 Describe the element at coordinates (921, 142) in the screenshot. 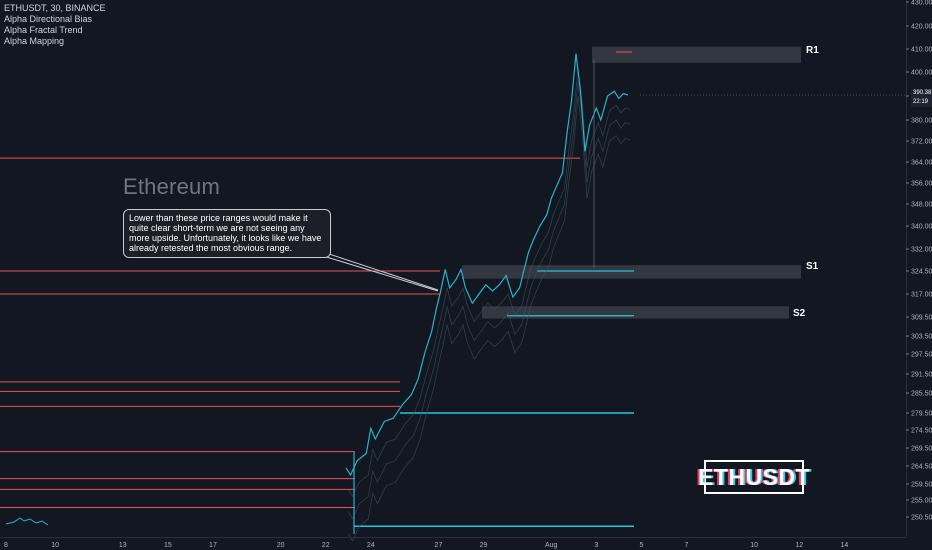

I see `y-tick-label: 372.00` at that location.